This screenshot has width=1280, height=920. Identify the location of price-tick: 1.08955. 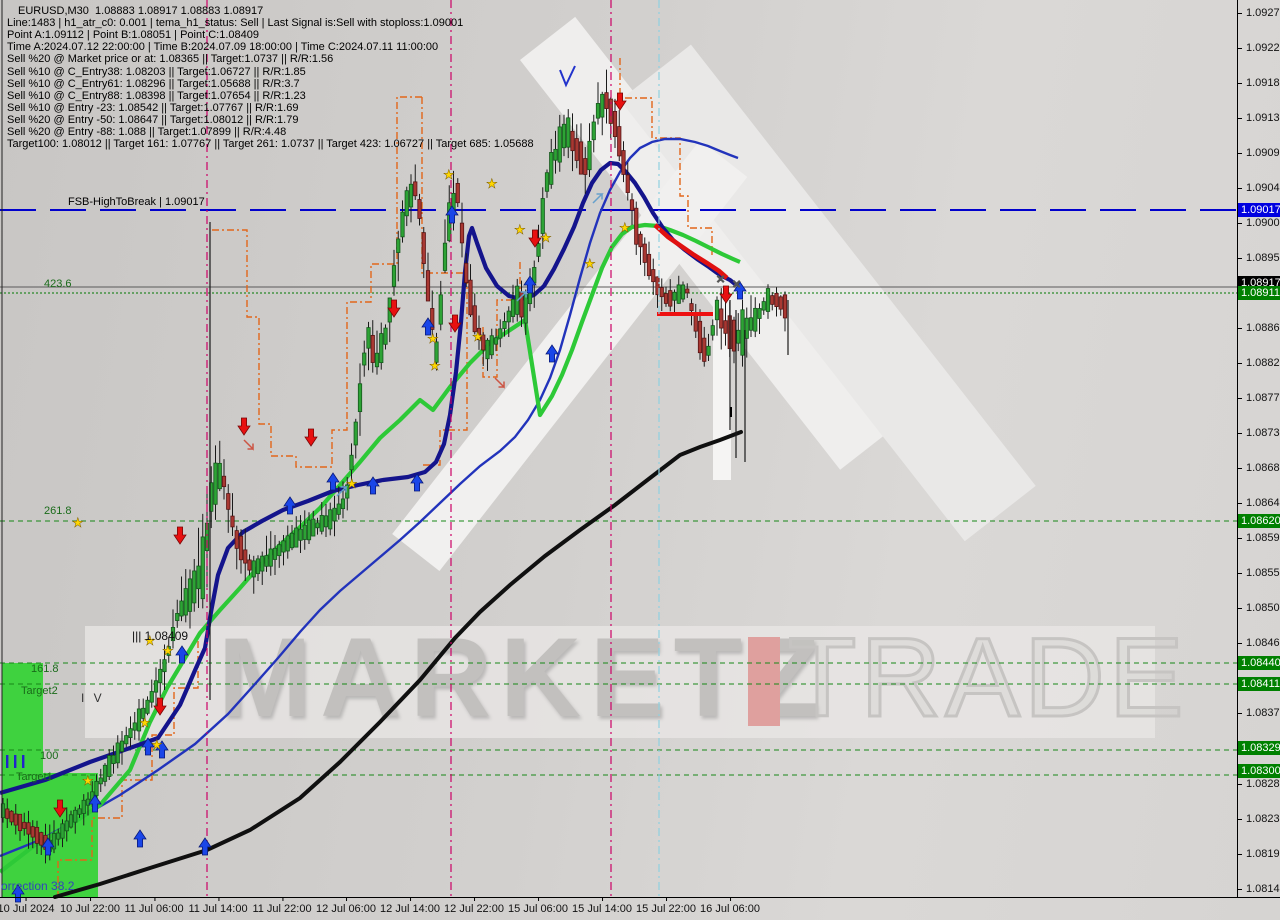
(1258, 258).